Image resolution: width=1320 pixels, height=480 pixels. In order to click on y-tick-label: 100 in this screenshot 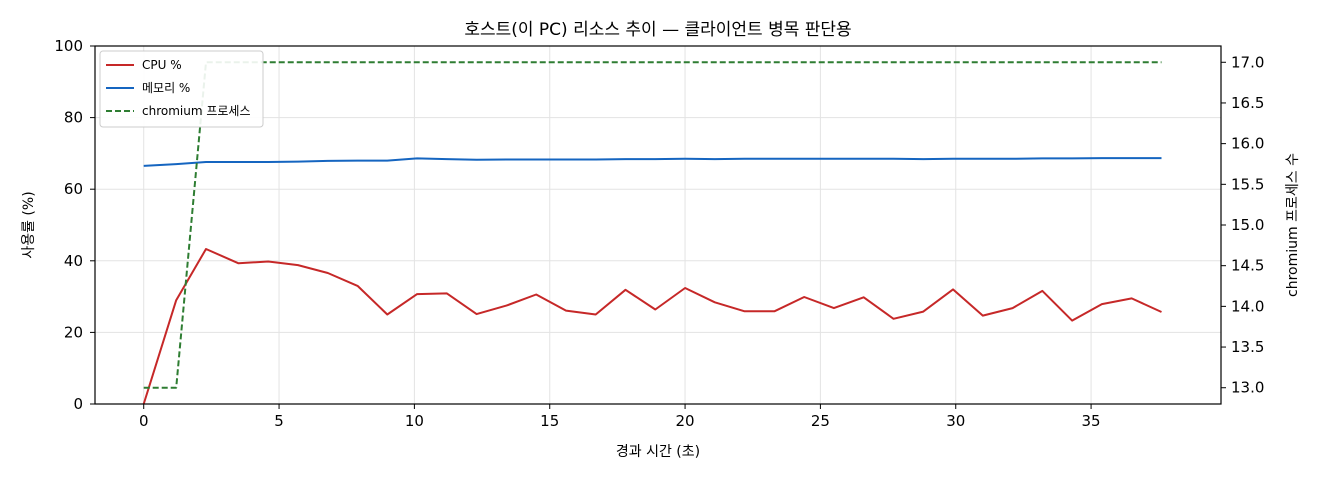, I will do `click(68, 46)`.